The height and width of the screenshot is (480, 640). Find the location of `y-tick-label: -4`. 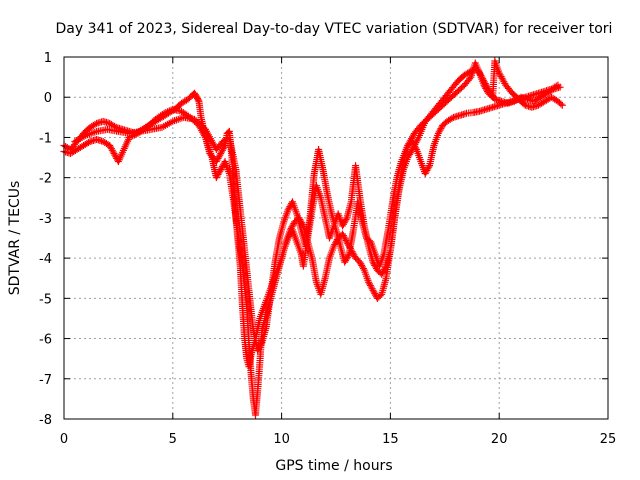

y-tick-label: -4 is located at coordinates (45, 259).